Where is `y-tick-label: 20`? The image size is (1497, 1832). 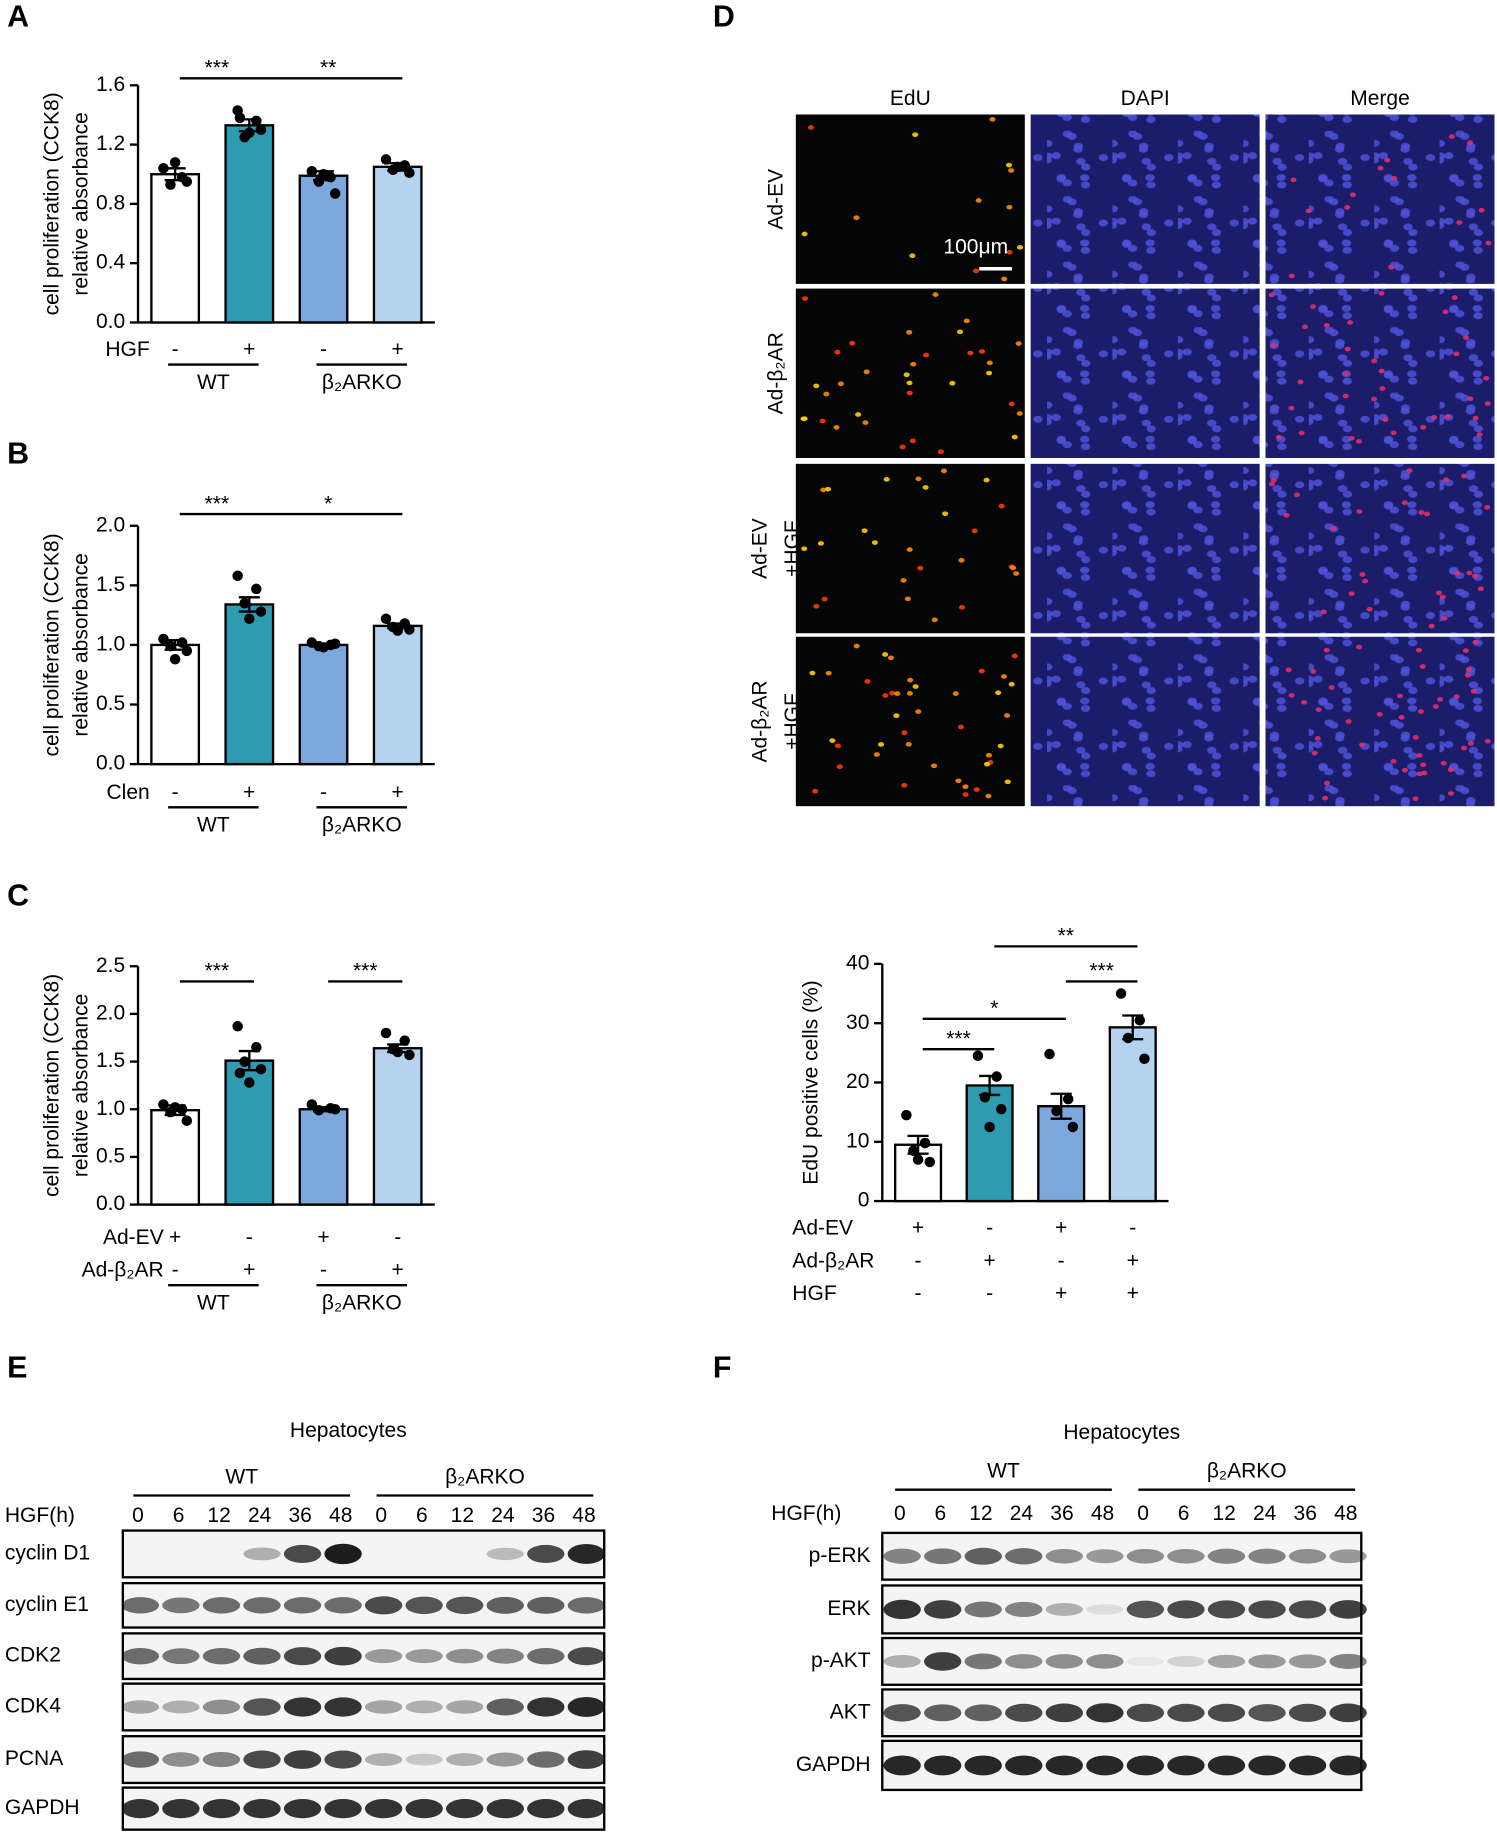 y-tick-label: 20 is located at coordinates (857, 1081).